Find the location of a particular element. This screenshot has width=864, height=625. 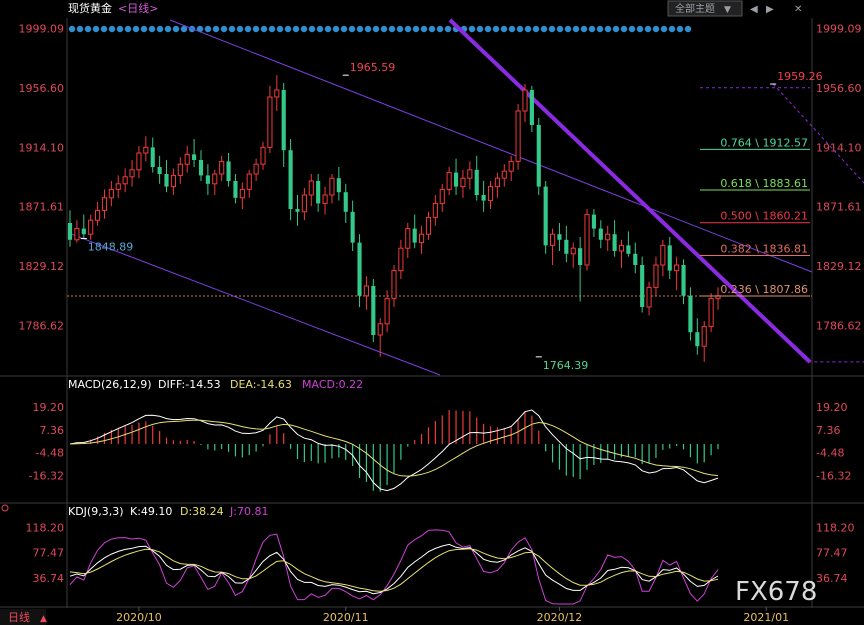

time-tick-label: 2020/11 is located at coordinates (346, 617).